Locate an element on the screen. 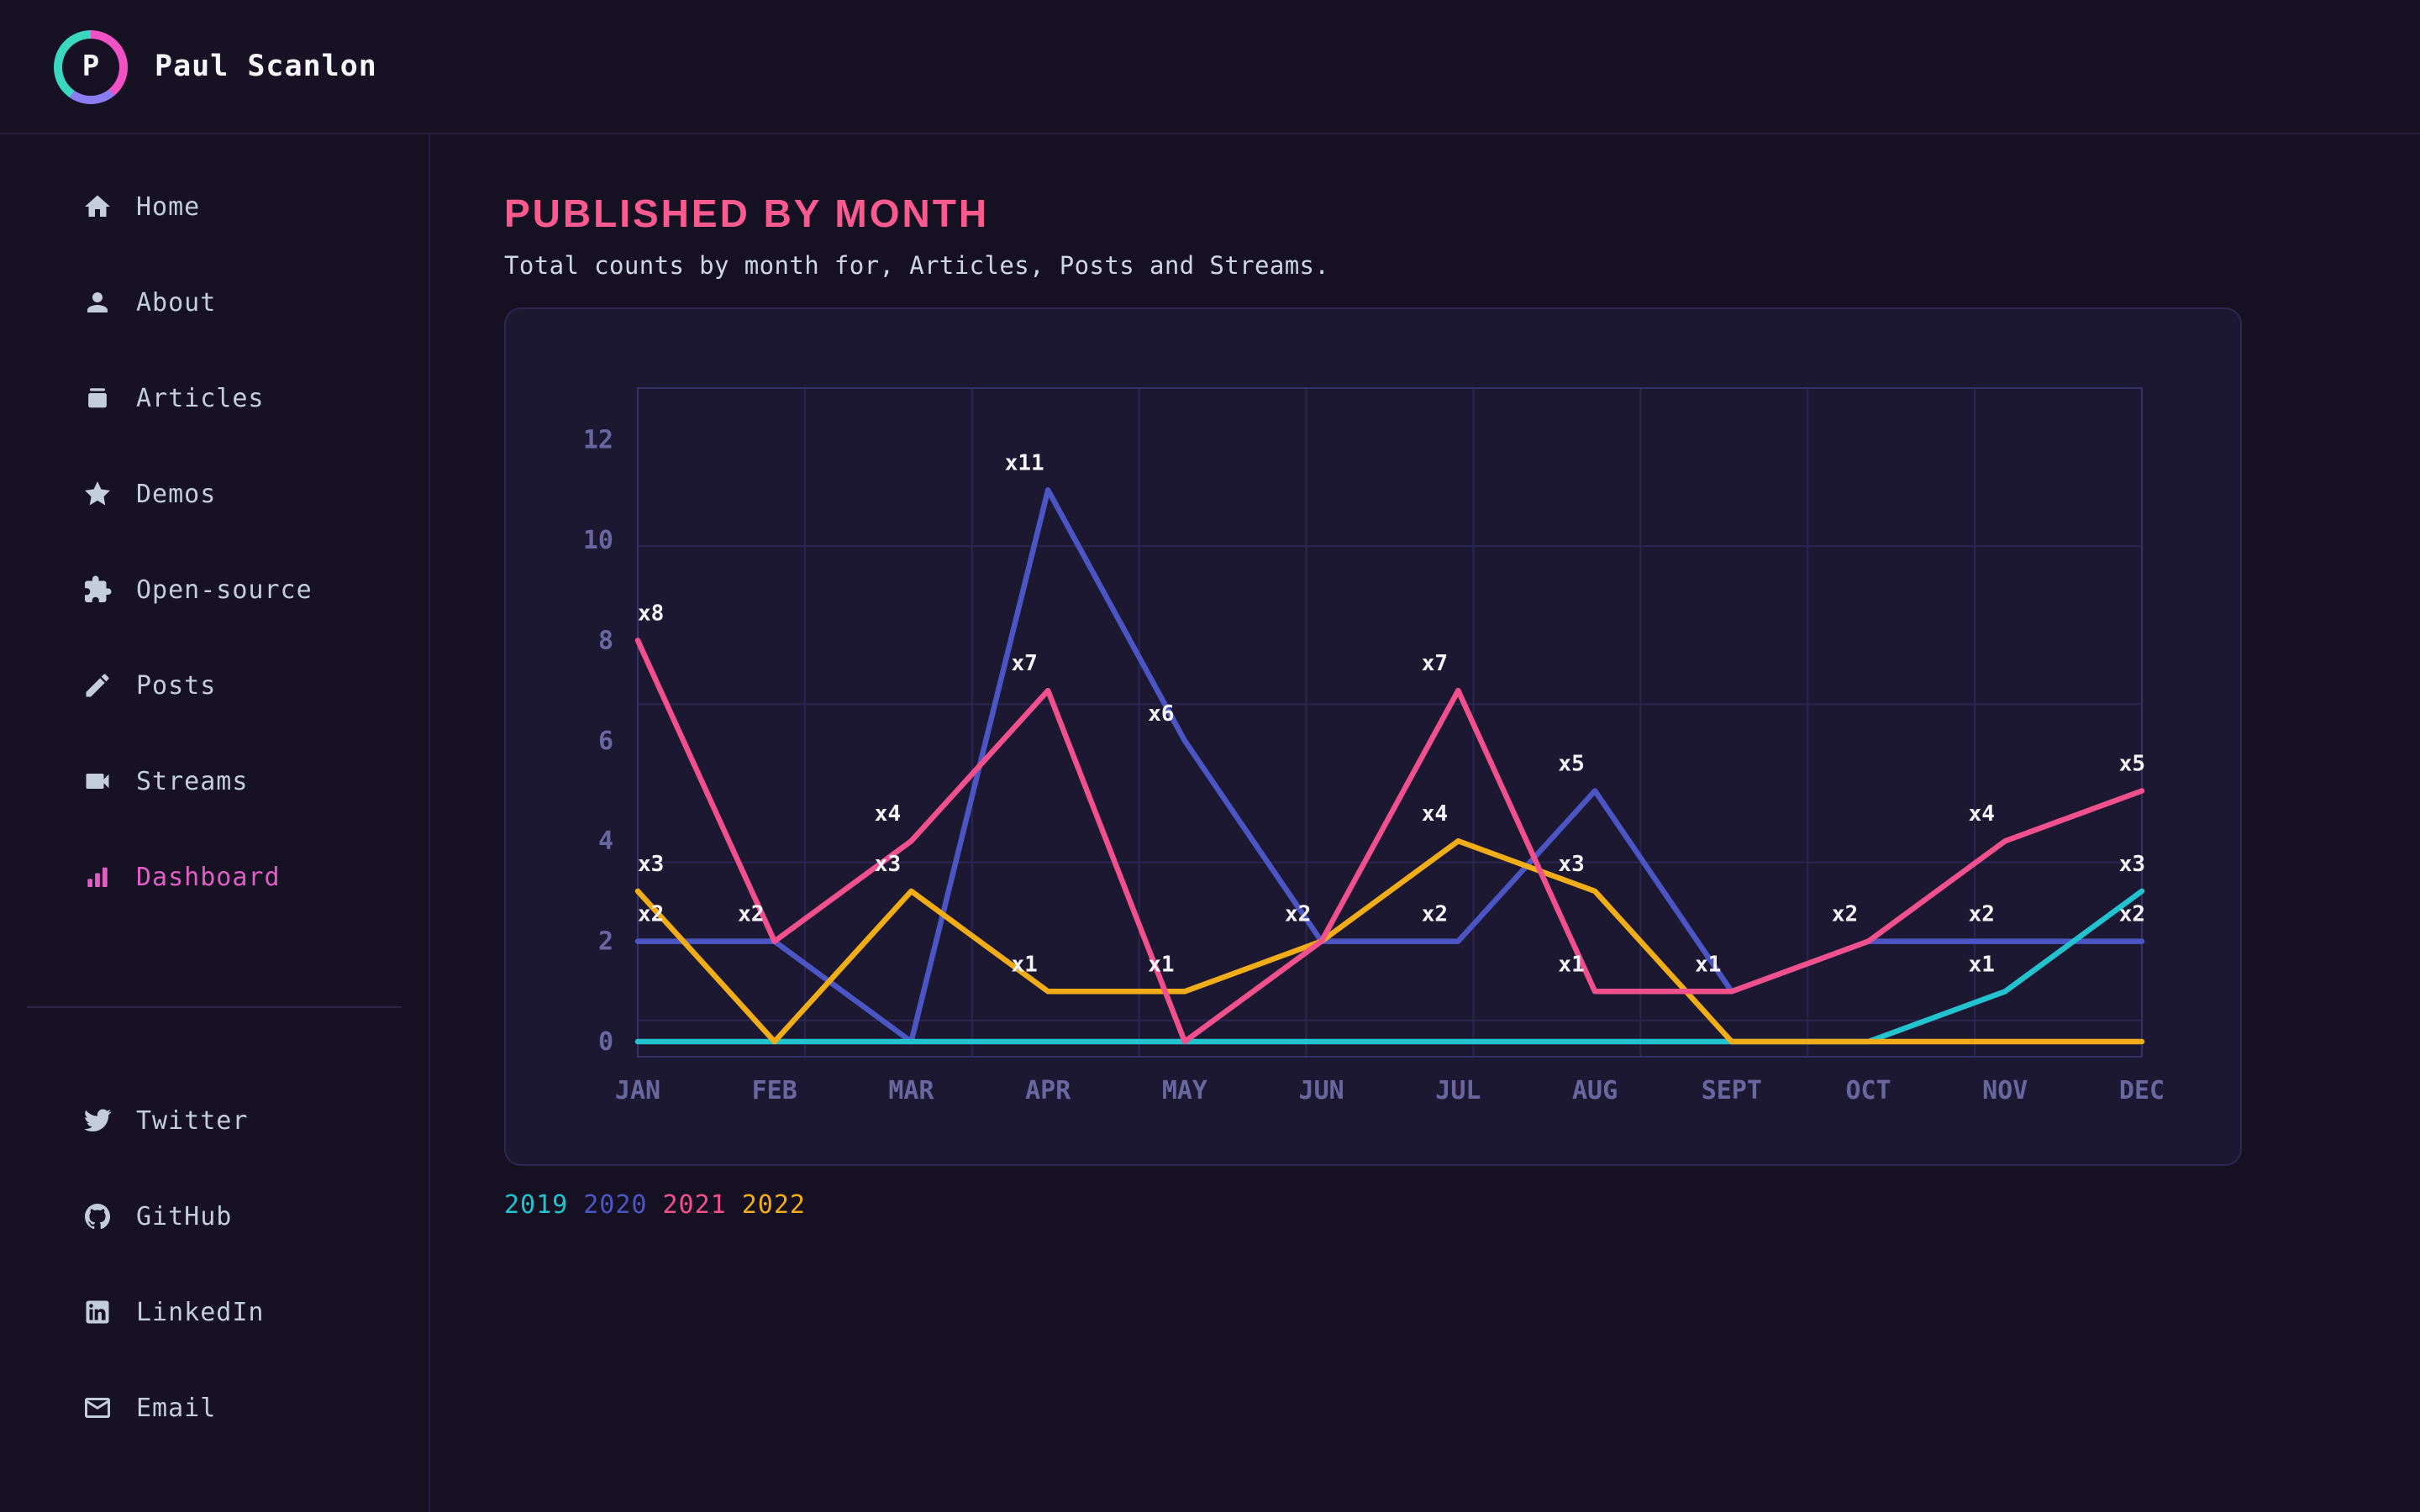 This screenshot has height=1512, width=2420. sidebar-social-twitter: Twitter is located at coordinates (214, 1120).